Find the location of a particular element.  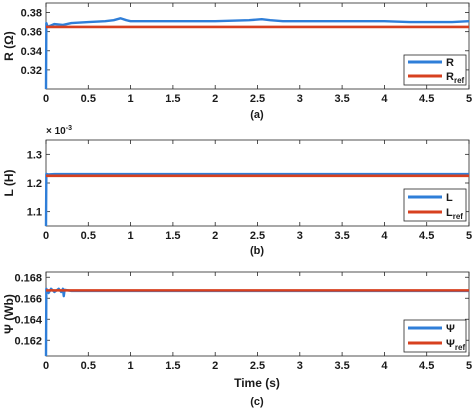

legend-label-psi-ref-sub: ref is located at coordinates (460, 347).